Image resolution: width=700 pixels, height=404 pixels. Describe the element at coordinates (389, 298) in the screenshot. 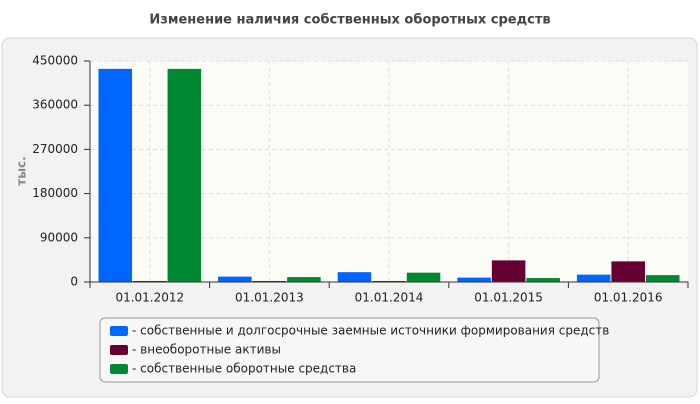

I see `x-tick-label: 01.01.2014` at that location.